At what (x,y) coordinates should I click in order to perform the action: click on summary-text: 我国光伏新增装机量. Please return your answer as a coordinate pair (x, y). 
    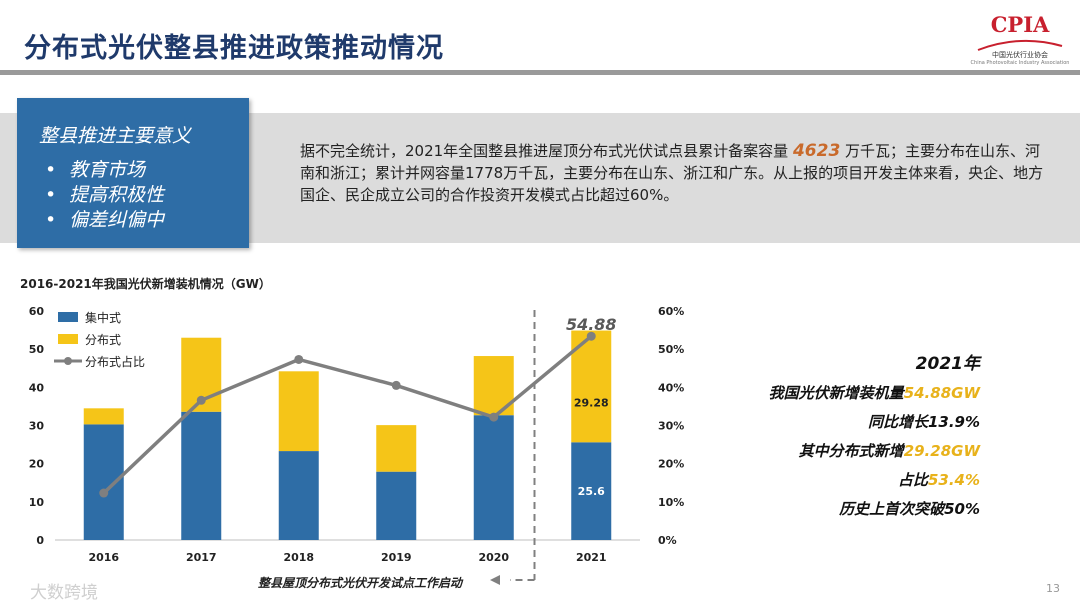
    Looking at the image, I should click on (836, 393).